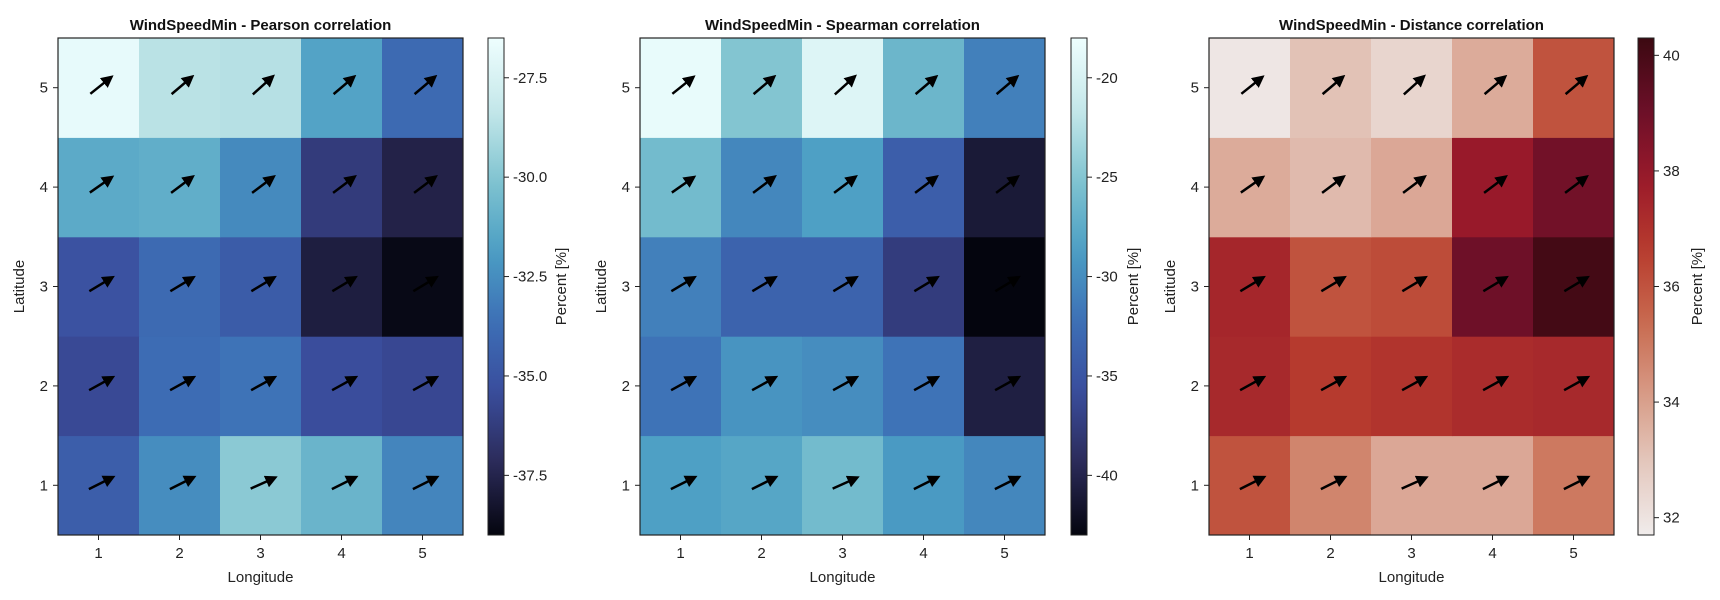 The width and height of the screenshot is (1720, 600). I want to click on colorbar-tick-label: -30, so click(1107, 277).